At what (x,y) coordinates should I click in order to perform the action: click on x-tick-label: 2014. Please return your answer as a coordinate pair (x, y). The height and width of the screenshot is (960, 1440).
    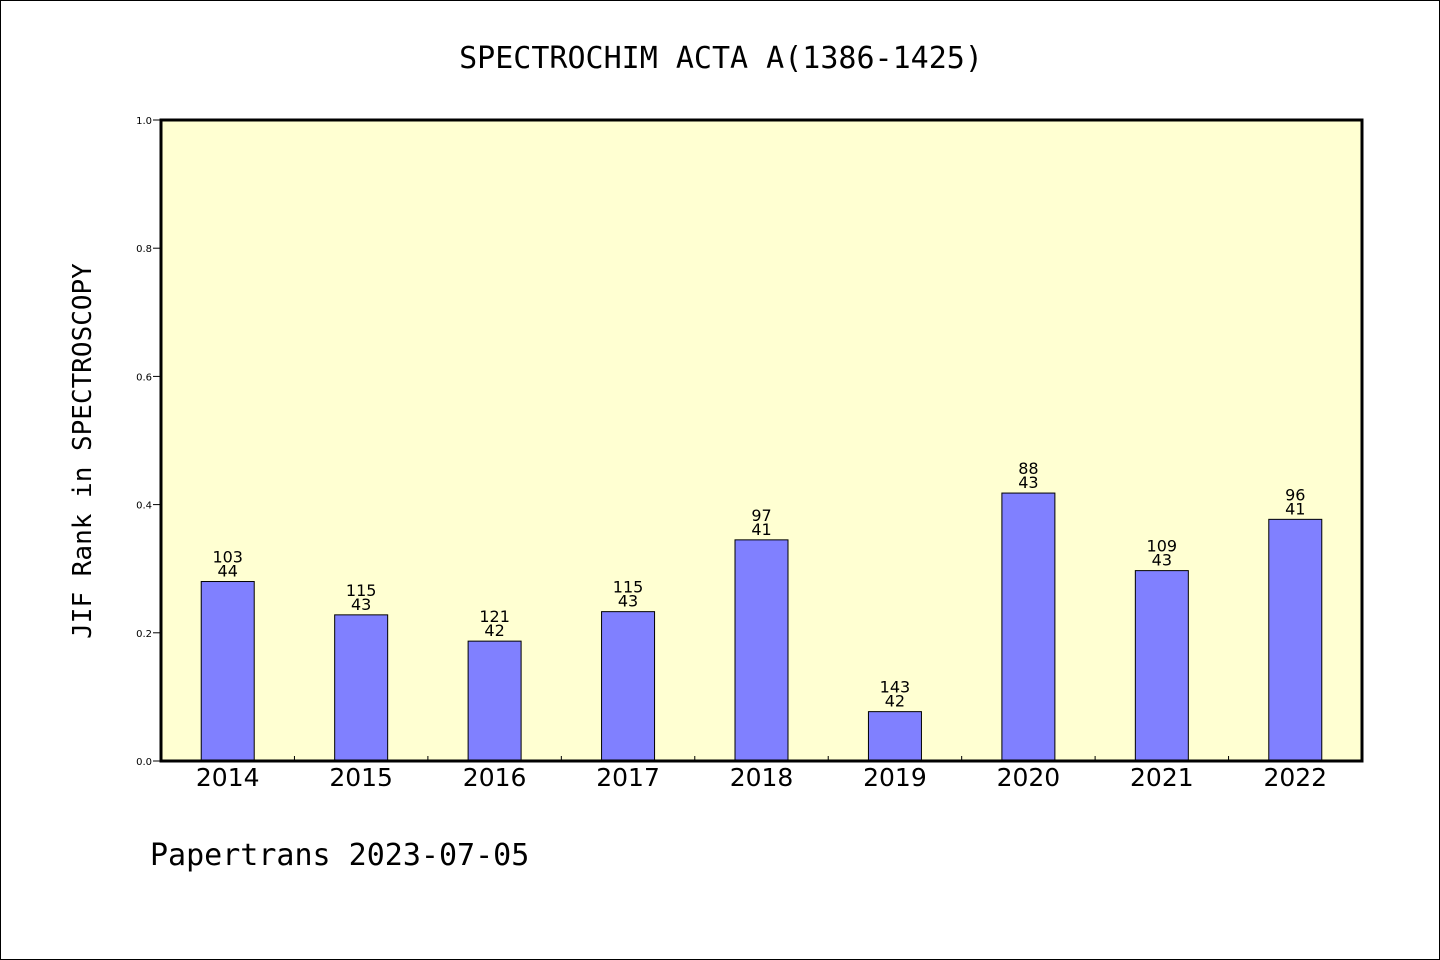
    Looking at the image, I should click on (228, 777).